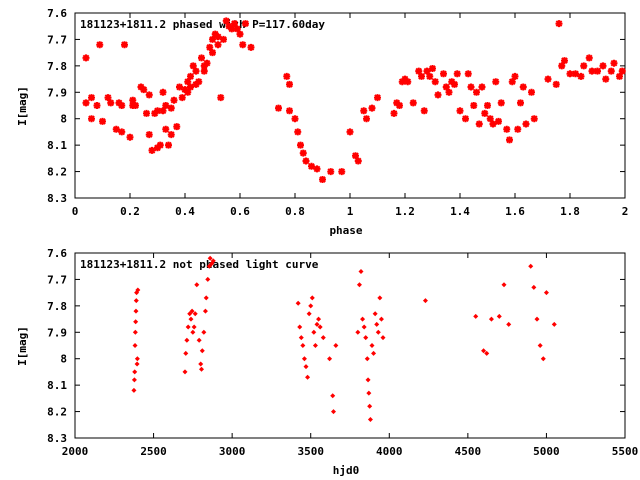 The image size is (640, 480). Describe the element at coordinates (57, 253) in the screenshot. I see `y-tick-label: 7.6` at that location.